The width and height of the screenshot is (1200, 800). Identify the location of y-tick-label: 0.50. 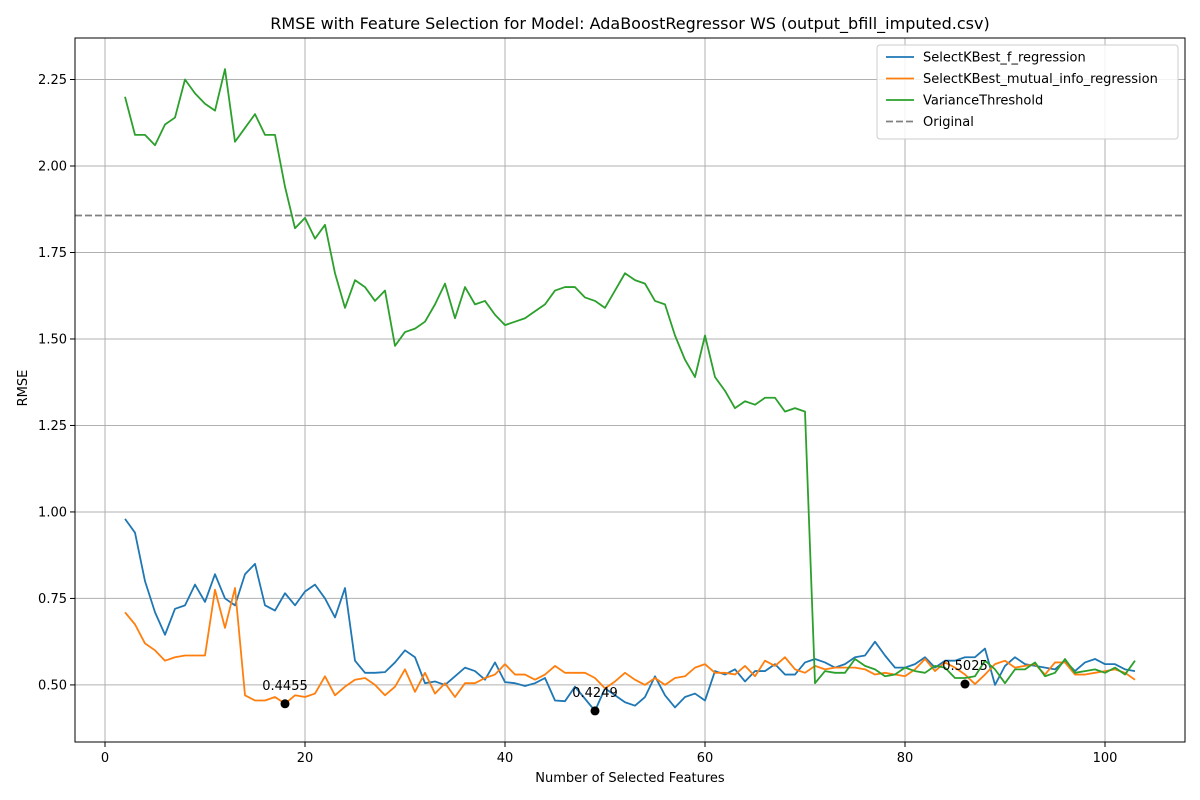
(52, 685).